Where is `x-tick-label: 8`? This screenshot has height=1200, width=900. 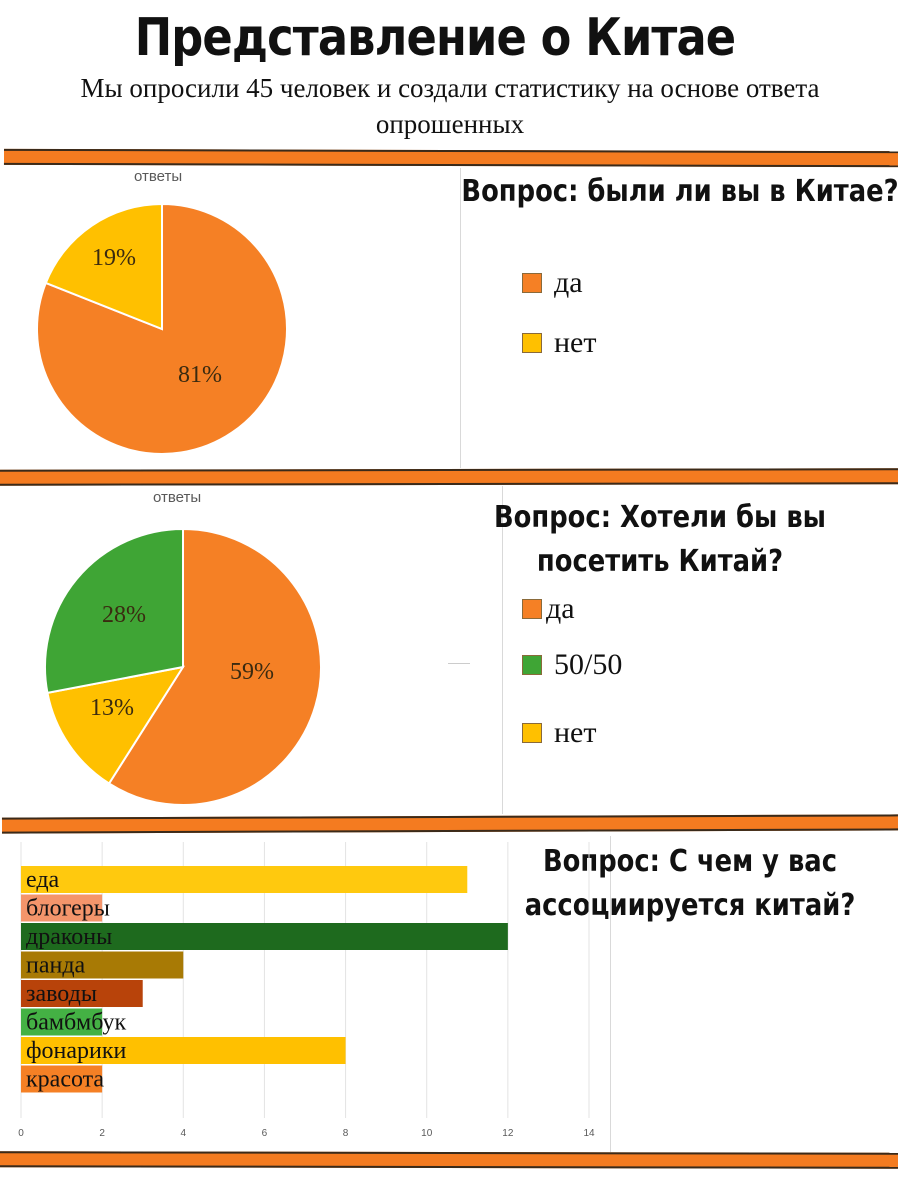
x-tick-label: 8 is located at coordinates (346, 1133).